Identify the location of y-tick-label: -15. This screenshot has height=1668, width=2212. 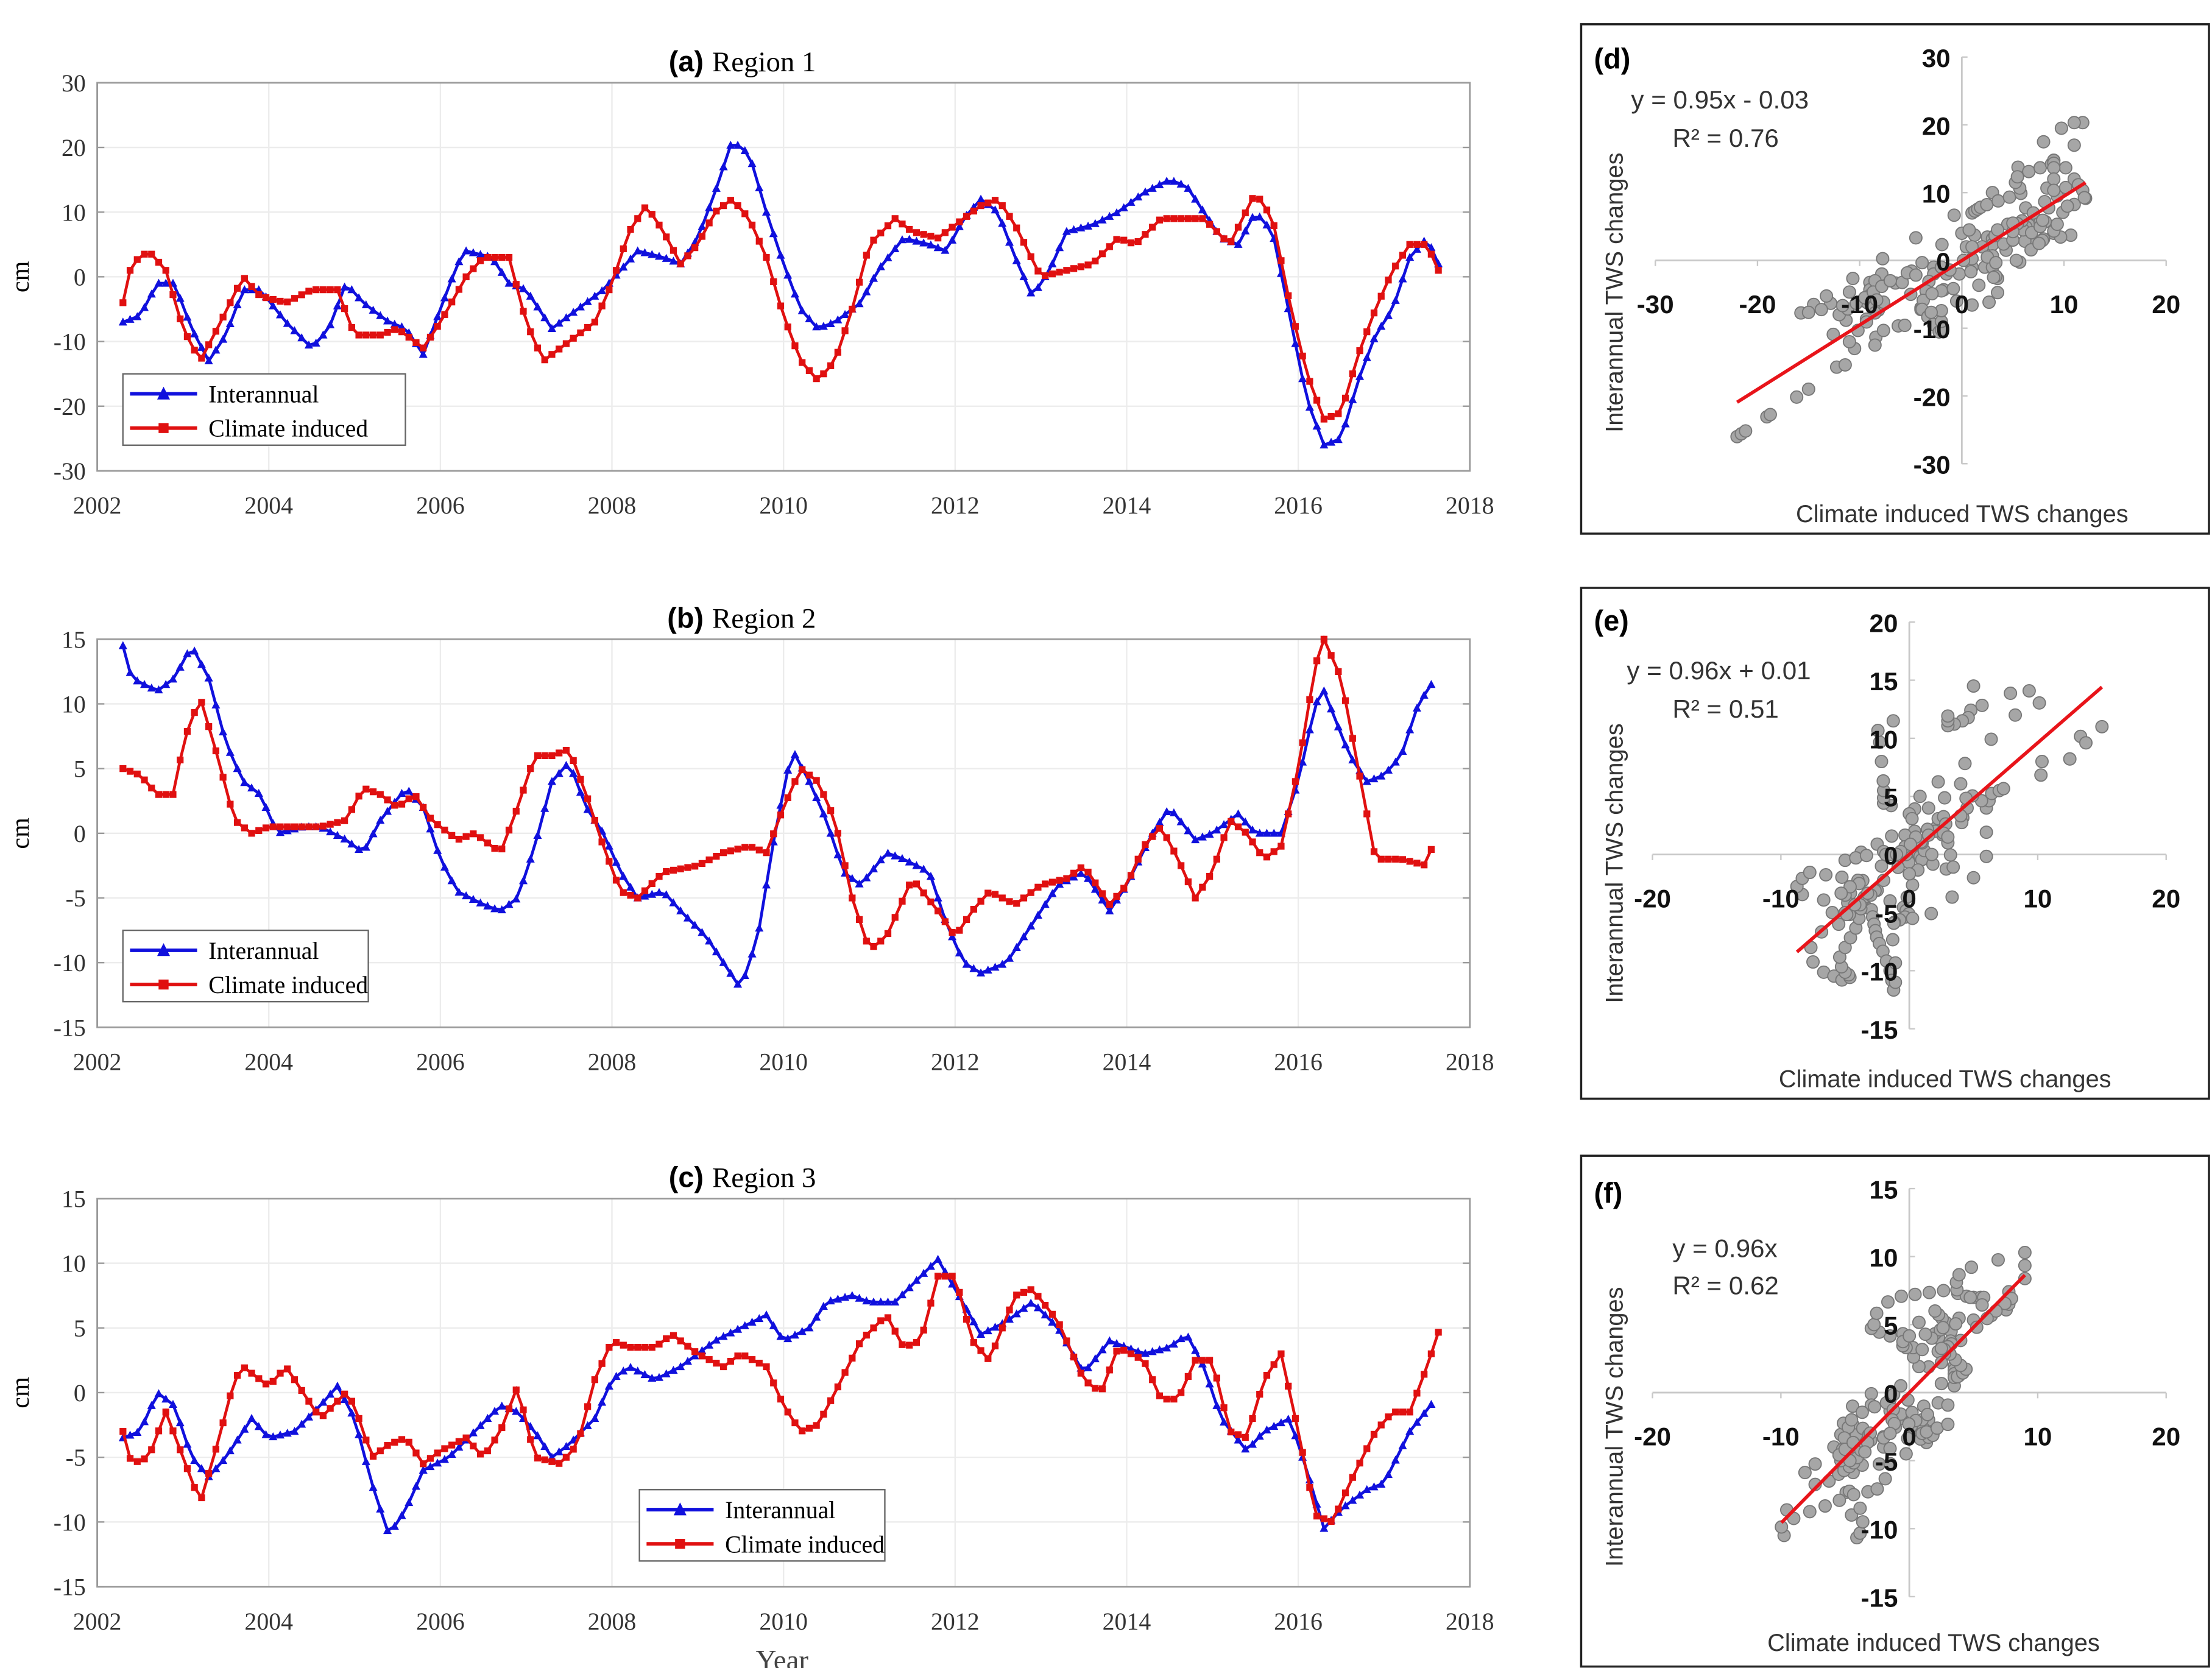
(1879, 1597).